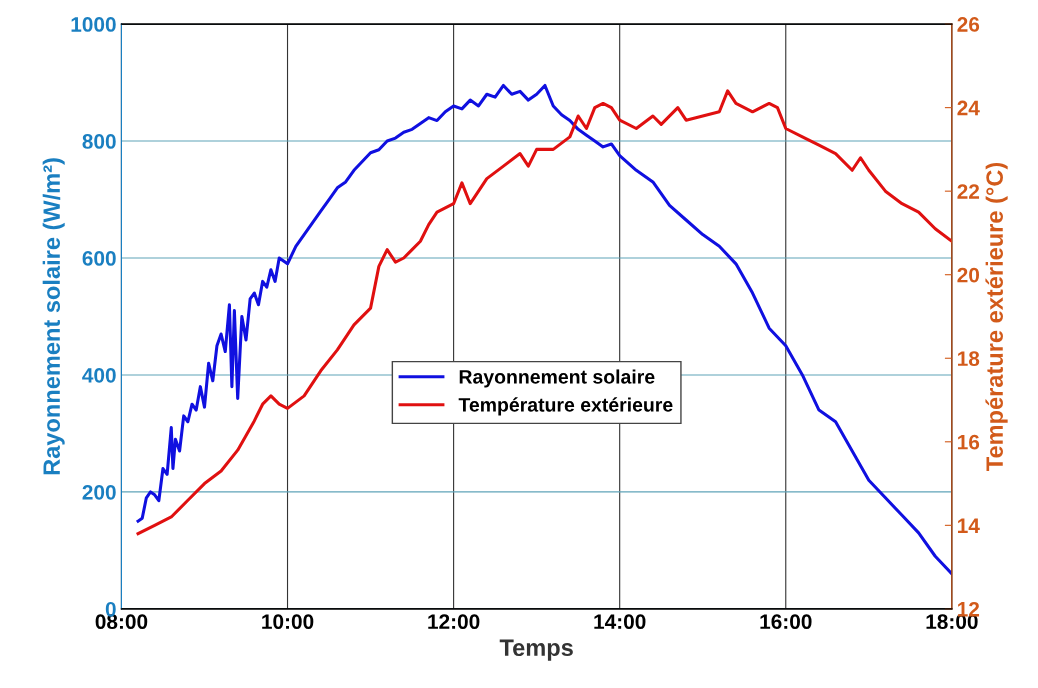  I want to click on legend-label: Température extérieure, so click(565, 406).